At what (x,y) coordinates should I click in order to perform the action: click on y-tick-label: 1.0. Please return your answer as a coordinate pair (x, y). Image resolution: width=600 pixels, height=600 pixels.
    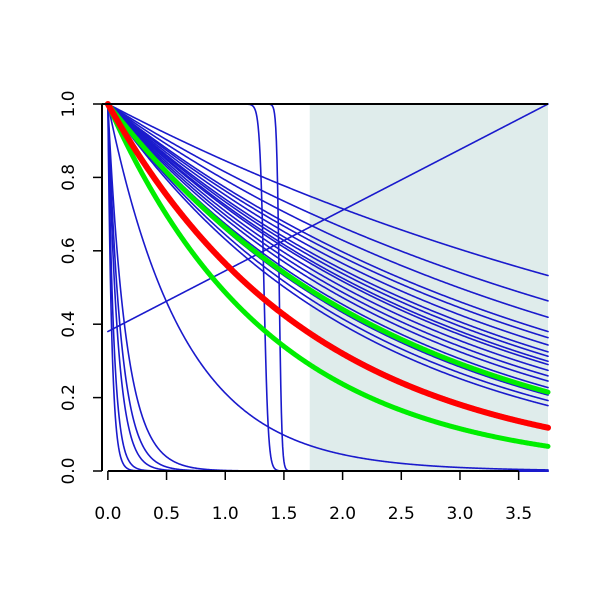
    Looking at the image, I should click on (69, 103).